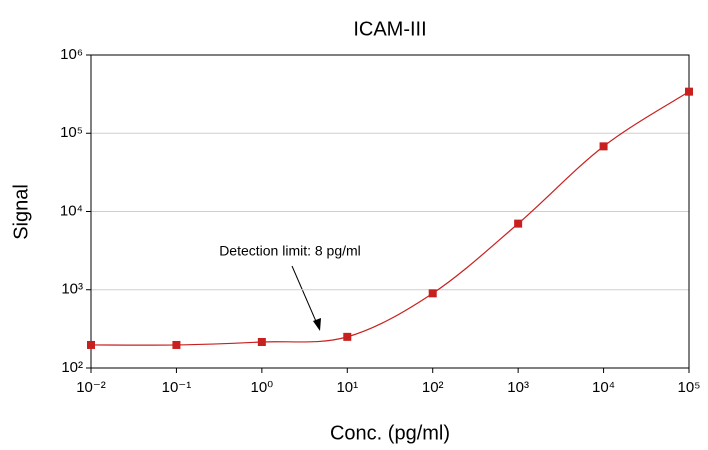 Image resolution: width=708 pixels, height=450 pixels. Describe the element at coordinates (21, 212) in the screenshot. I see `y-axis-label: Signal` at that location.